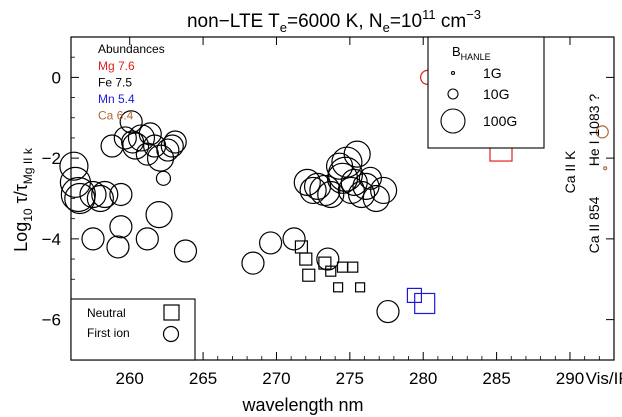 Image resolution: width=622 pixels, height=417 pixels. Describe the element at coordinates (116, 99) in the screenshot. I see `abundance-item: Mn 5.4` at that location.